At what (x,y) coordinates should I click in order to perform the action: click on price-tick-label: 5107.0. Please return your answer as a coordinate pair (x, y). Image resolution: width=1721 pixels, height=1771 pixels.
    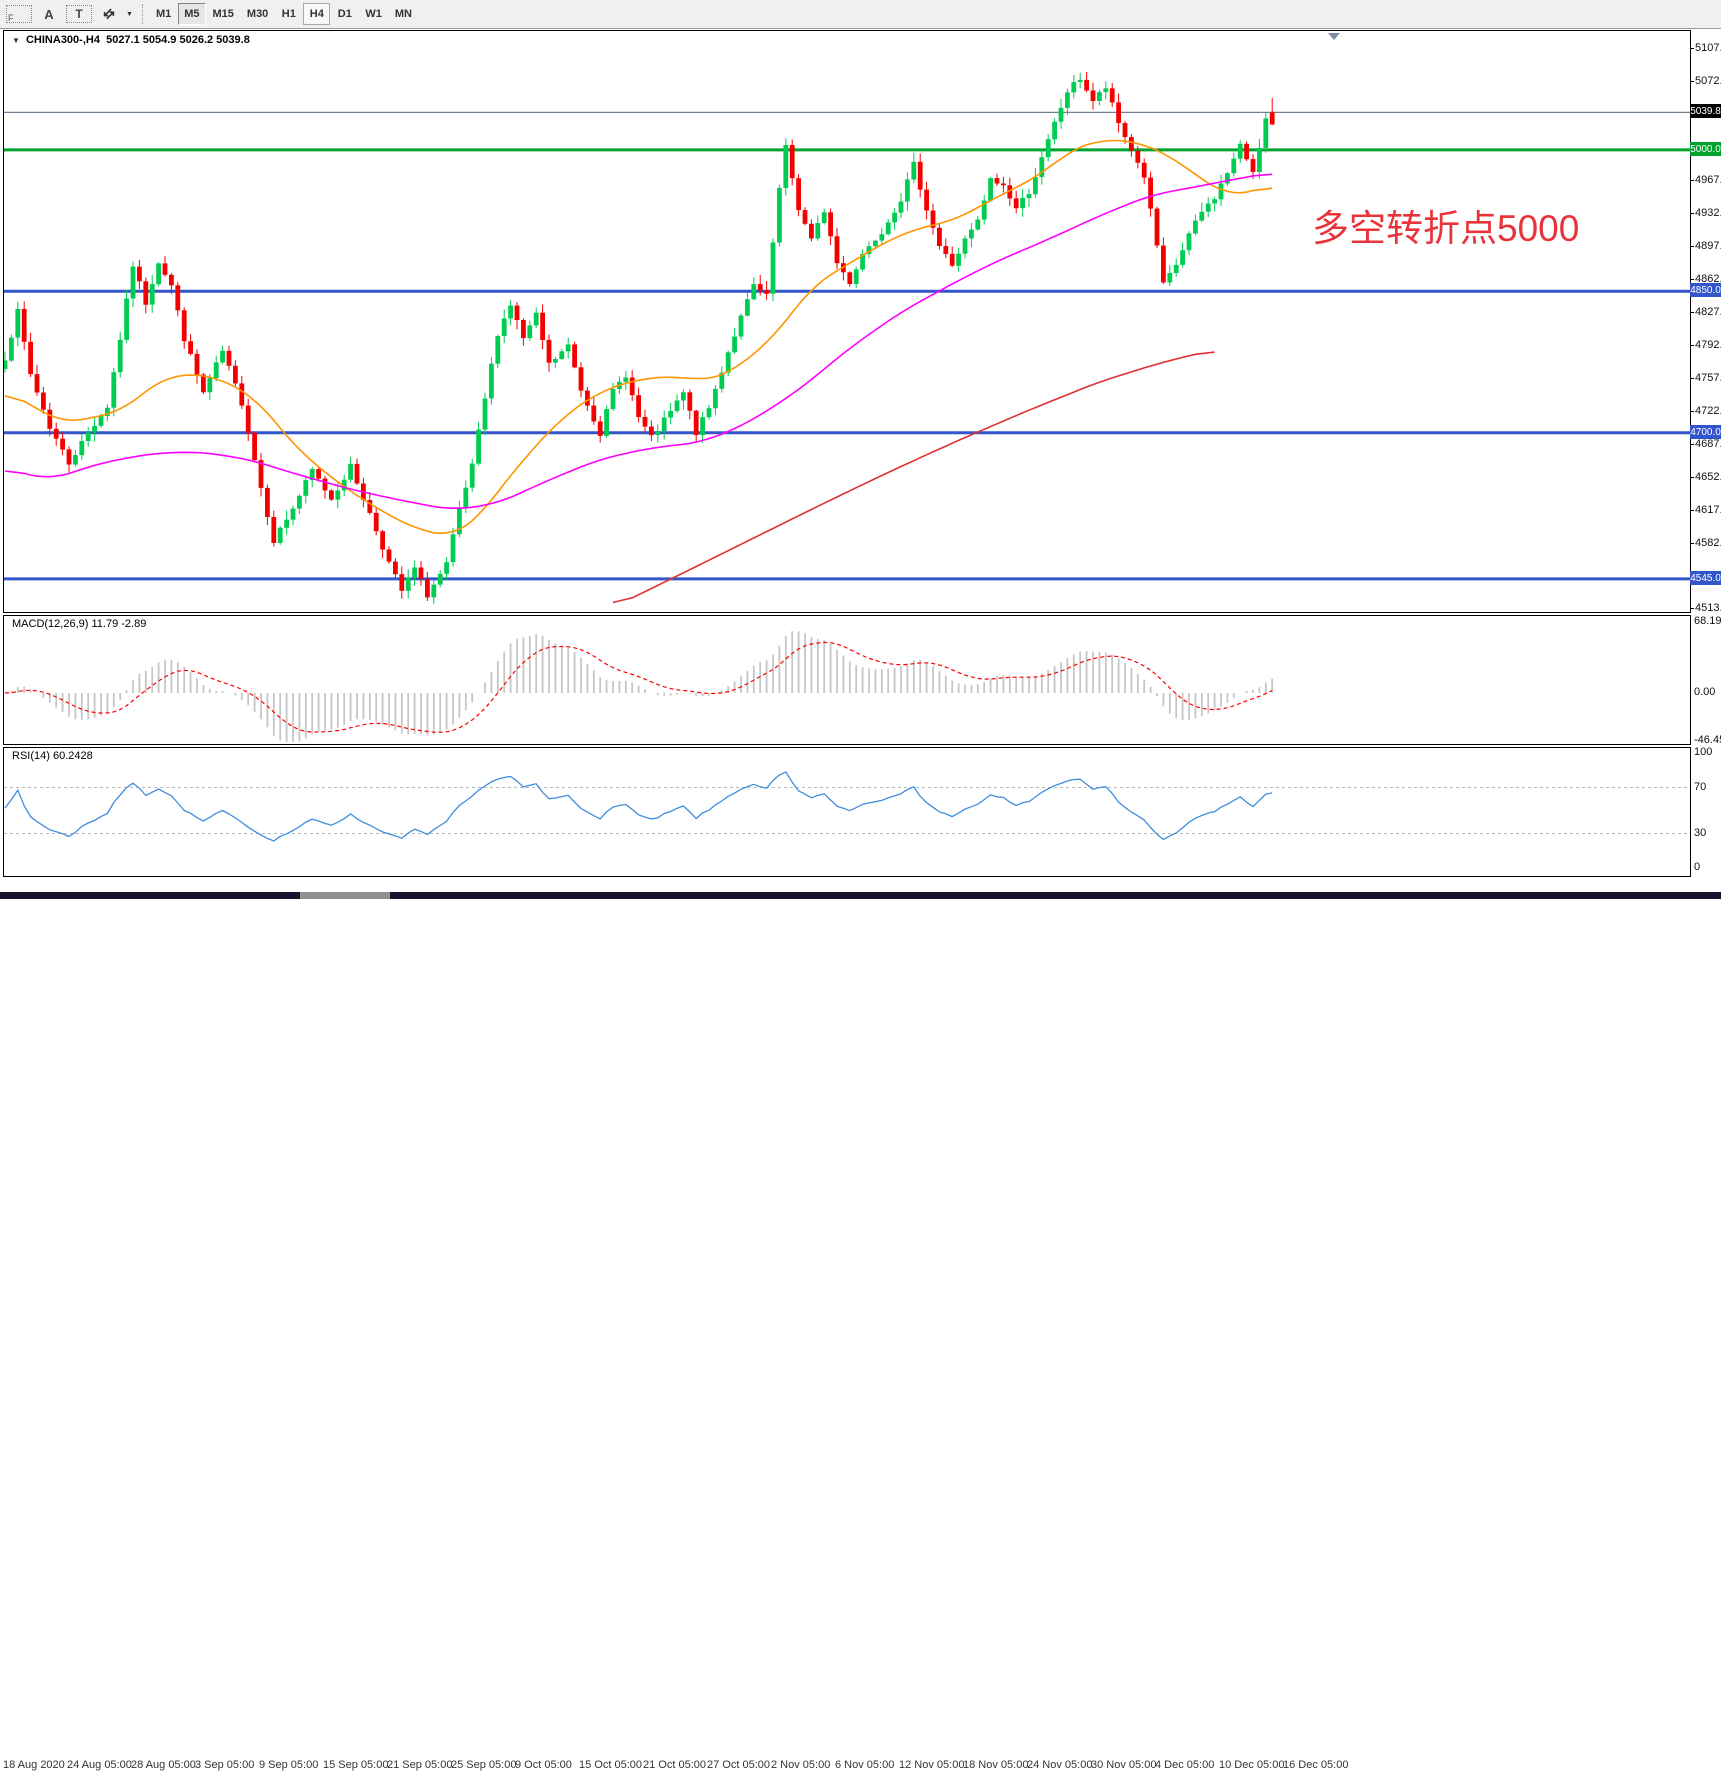
    Looking at the image, I should click on (1705, 48).